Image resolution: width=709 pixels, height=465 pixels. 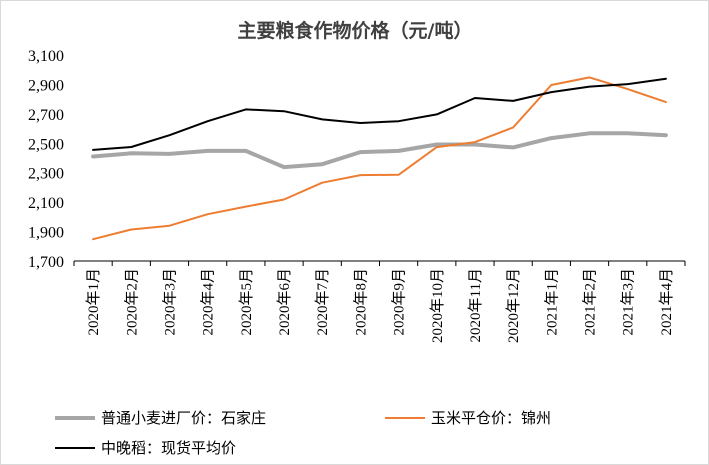 What do you see at coordinates (284, 302) in the screenshot?
I see `x-tick-label: 2020年6月` at bounding box center [284, 302].